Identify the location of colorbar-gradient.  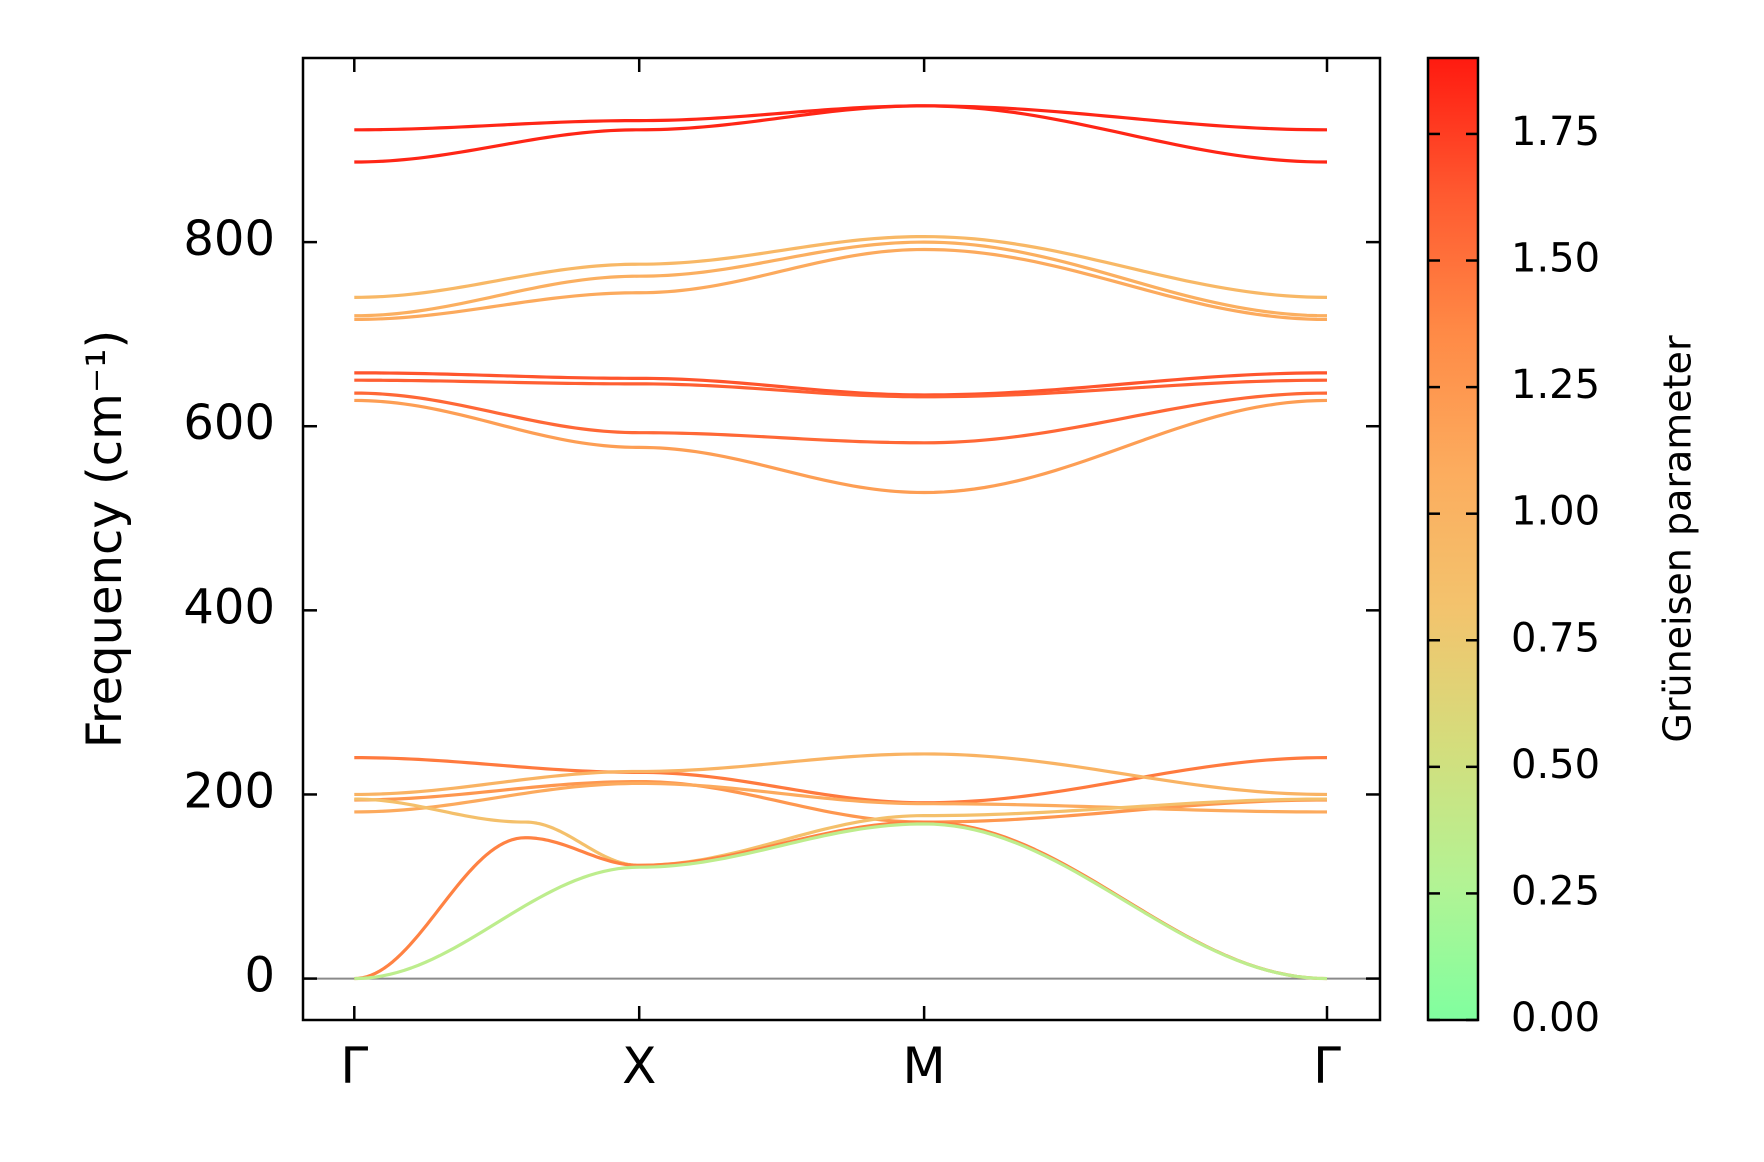
(1453, 539).